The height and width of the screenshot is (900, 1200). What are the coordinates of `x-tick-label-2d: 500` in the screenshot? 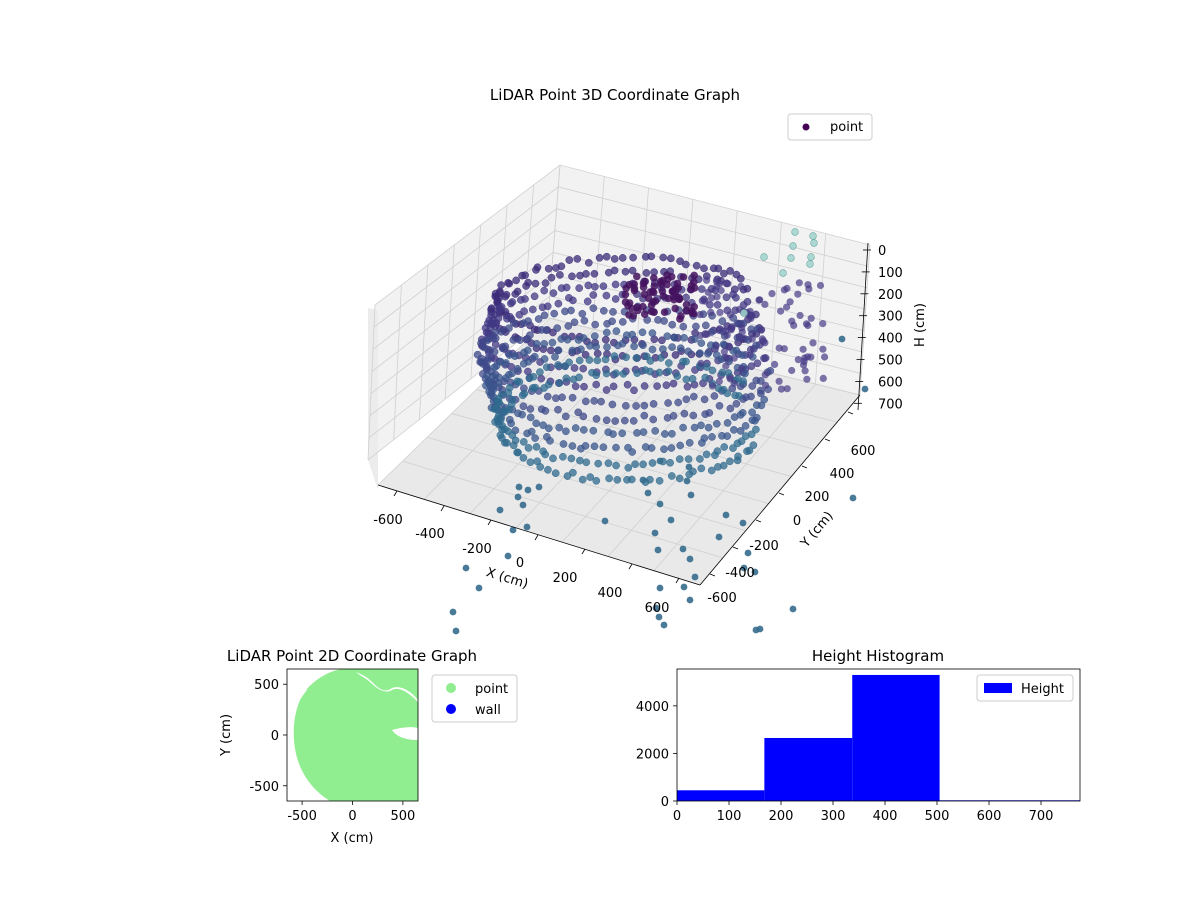 It's located at (402, 816).